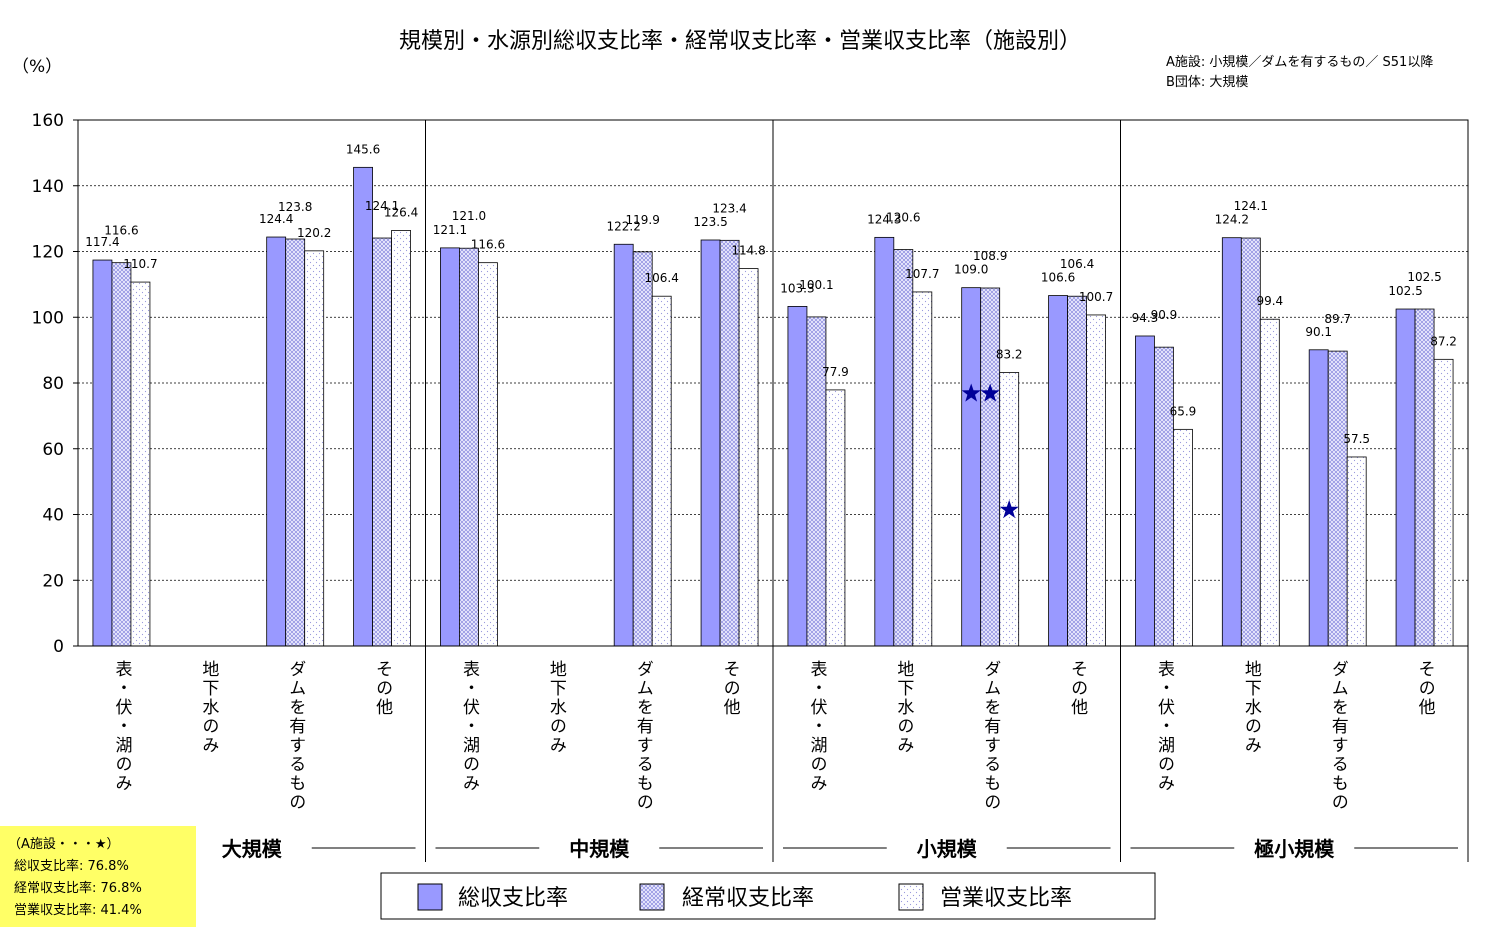  I want to click on annotation-line: （A施設・・・★）, so click(64, 844).